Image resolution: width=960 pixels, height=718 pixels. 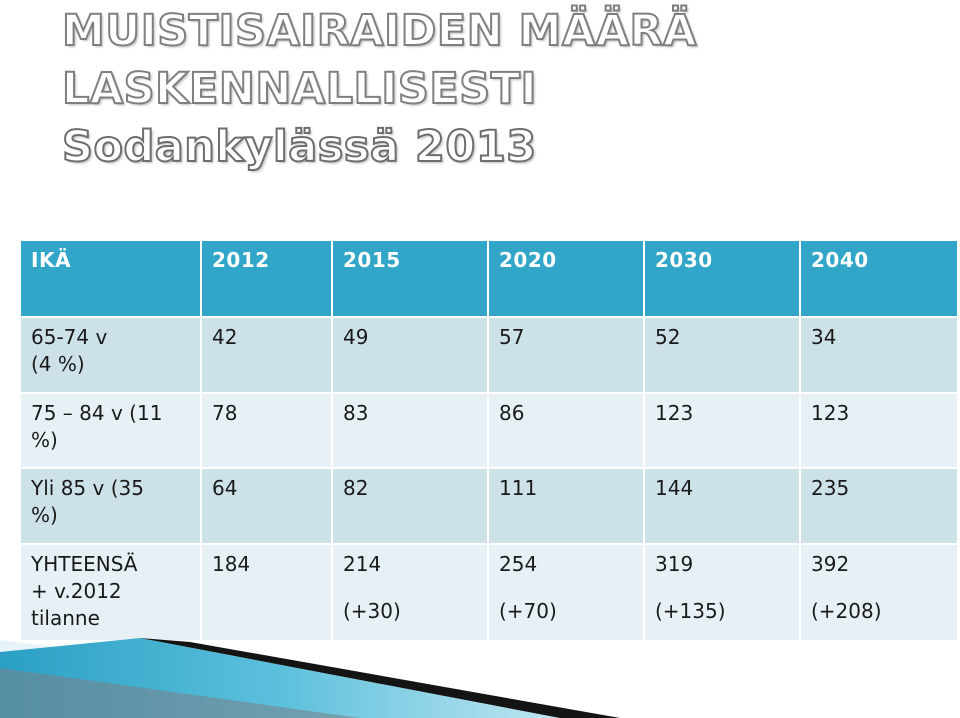 What do you see at coordinates (110, 506) in the screenshot?
I see `row-label: Yli 85 v (35 %)` at bounding box center [110, 506].